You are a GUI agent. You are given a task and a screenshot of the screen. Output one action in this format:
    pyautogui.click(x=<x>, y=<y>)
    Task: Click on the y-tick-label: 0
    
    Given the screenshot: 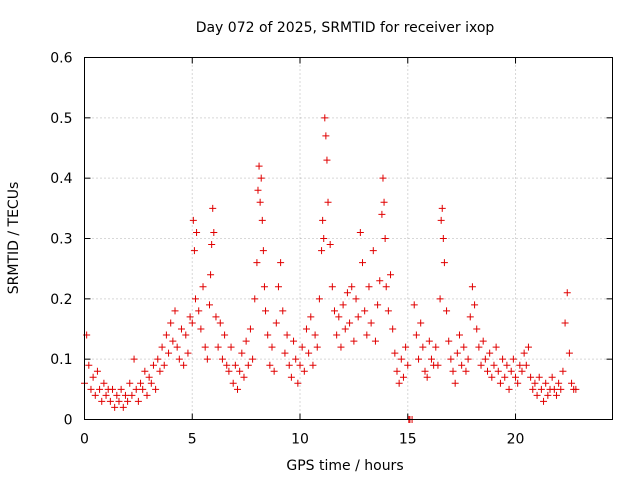 What is the action you would take?
    pyautogui.click(x=68, y=421)
    